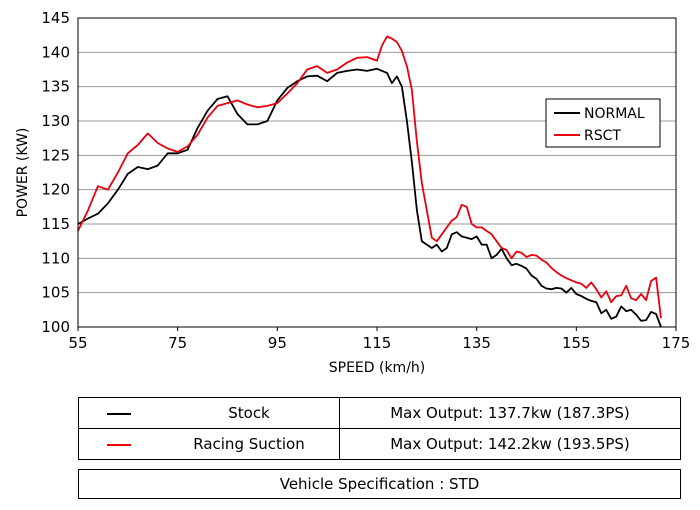  I want to click on y-tick-labels: 100 105 110 115 120 125 130 135 140 145, so click(55, 172).